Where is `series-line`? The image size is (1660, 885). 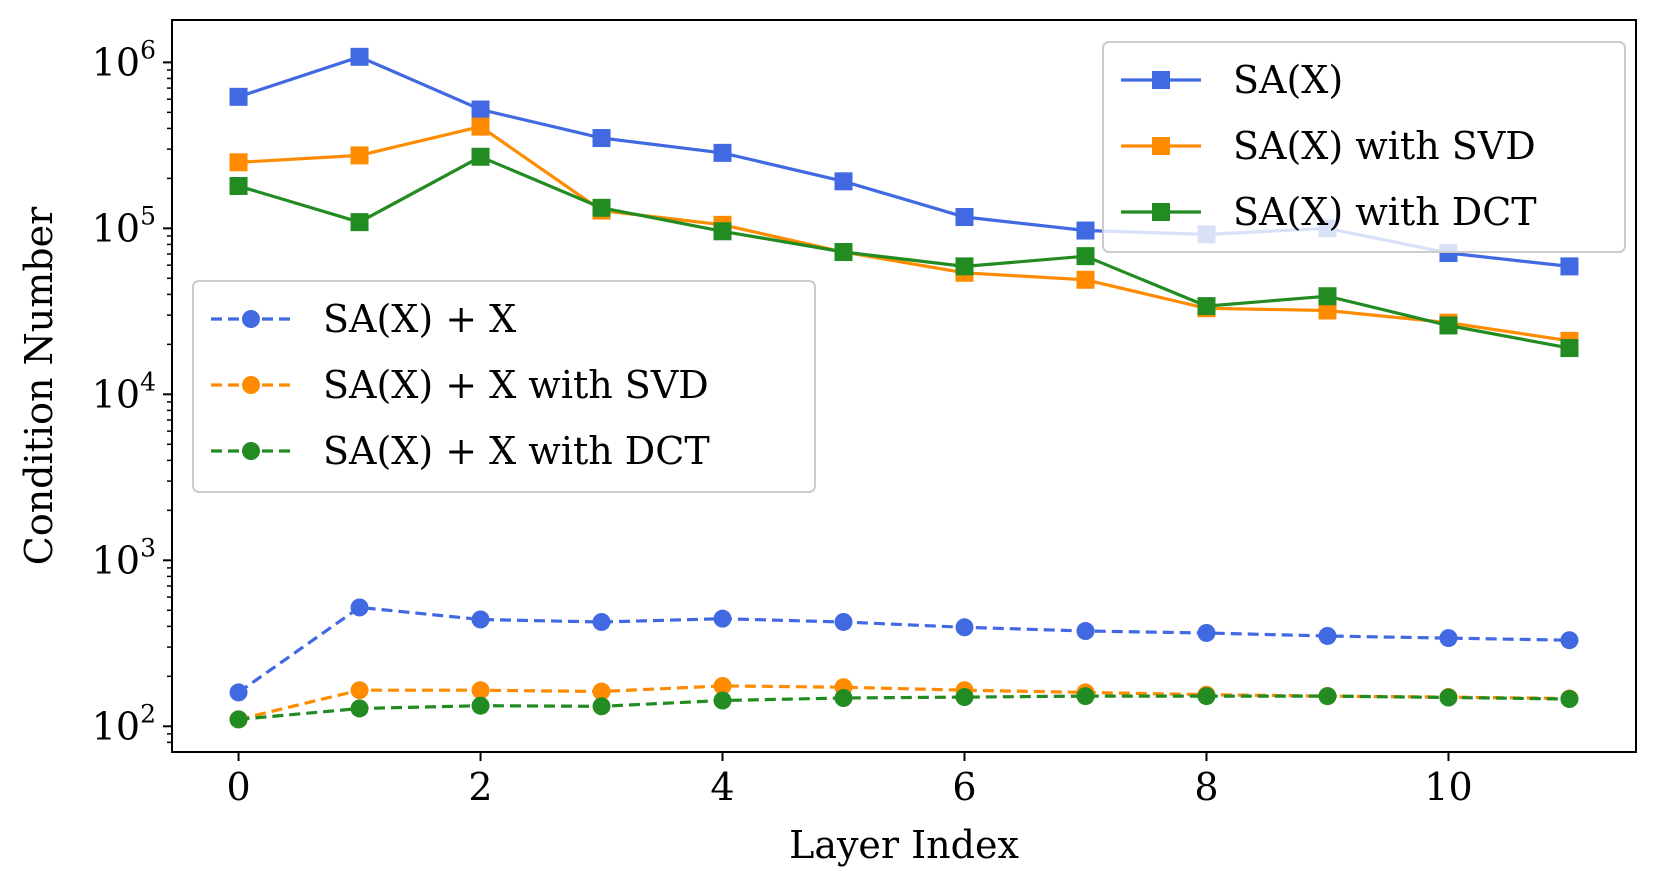 series-line is located at coordinates (904, 707).